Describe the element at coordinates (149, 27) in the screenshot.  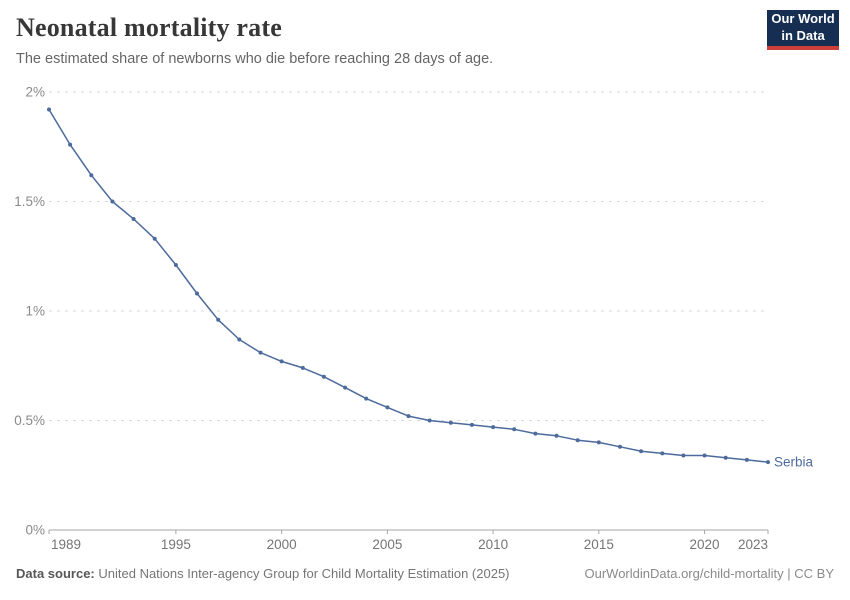
I see `page-title: Neonatal mortality rate` at that location.